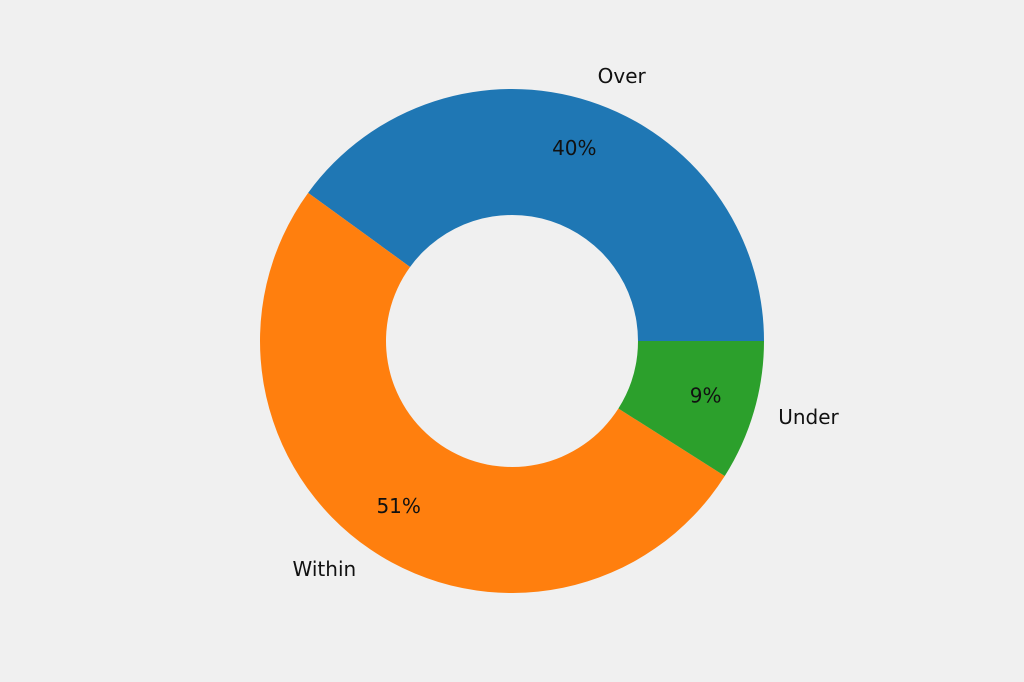 The height and width of the screenshot is (682, 1024). I want to click on category-label: Within, so click(325, 569).